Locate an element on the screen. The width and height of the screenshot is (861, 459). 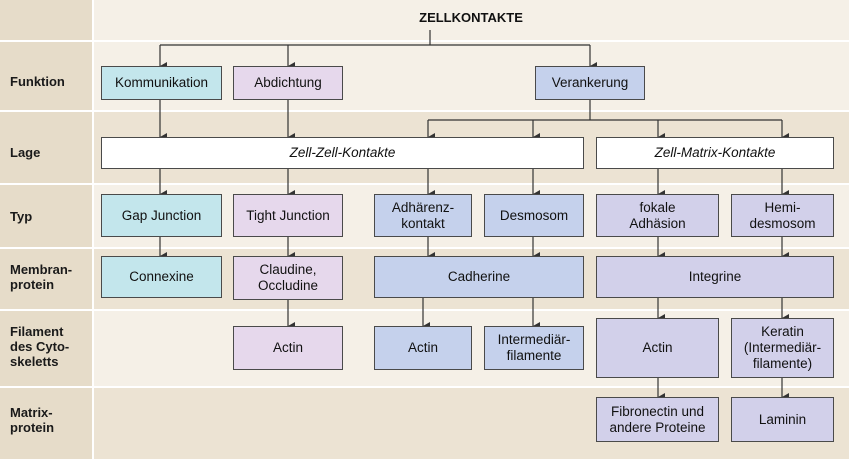
box-zell-matrix-kontakte: Zell-Matrix-Kontakte is located at coordinates (715, 153).